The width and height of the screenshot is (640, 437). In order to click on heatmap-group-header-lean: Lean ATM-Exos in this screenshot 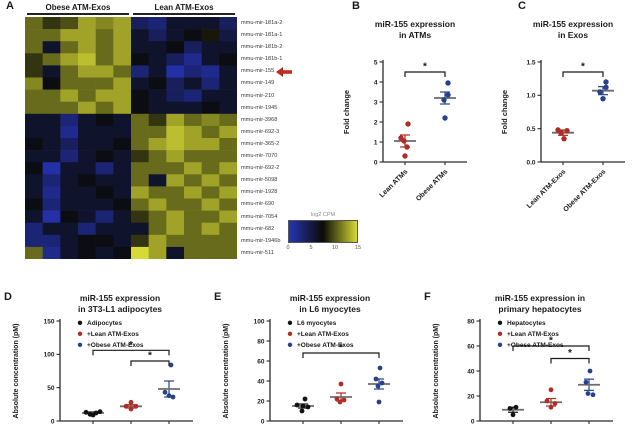, I will do `click(184, 9)`.